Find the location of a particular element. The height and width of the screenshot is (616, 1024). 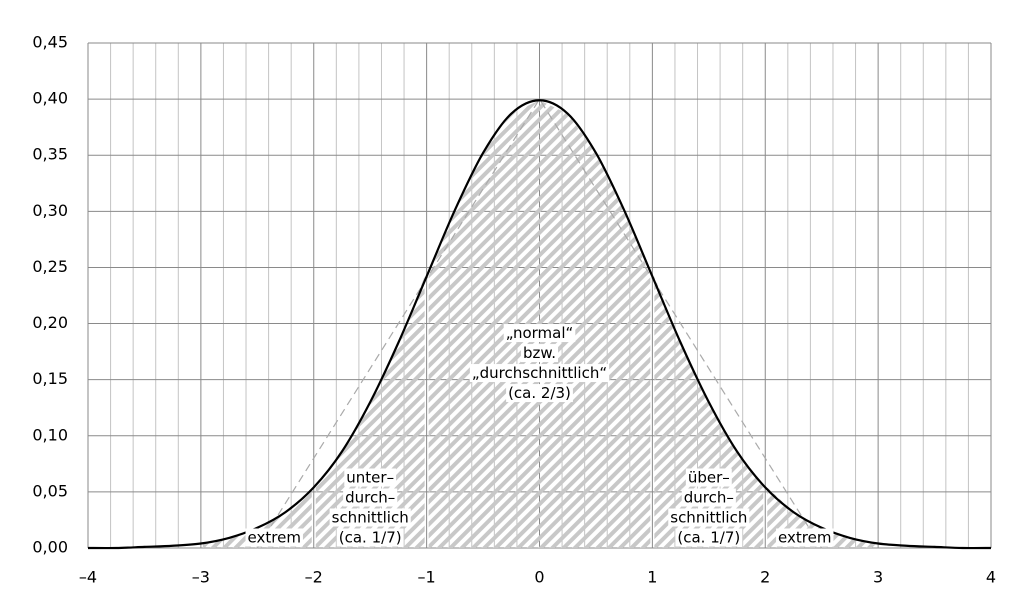

region-label: „normal“ is located at coordinates (540, 333).